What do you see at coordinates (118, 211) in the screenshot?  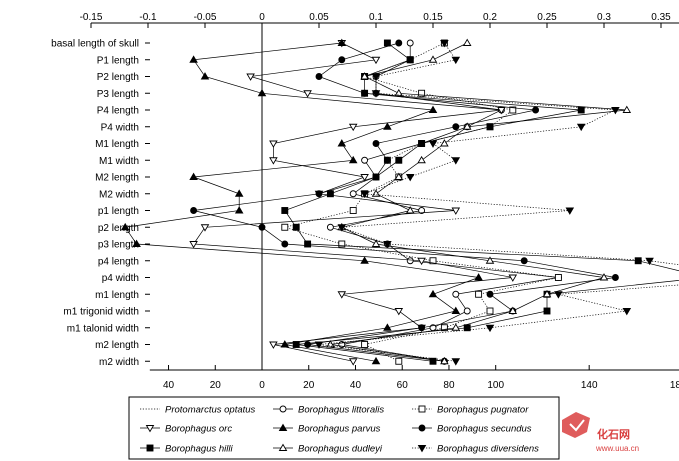 I see `category-label: p1 length` at bounding box center [118, 211].